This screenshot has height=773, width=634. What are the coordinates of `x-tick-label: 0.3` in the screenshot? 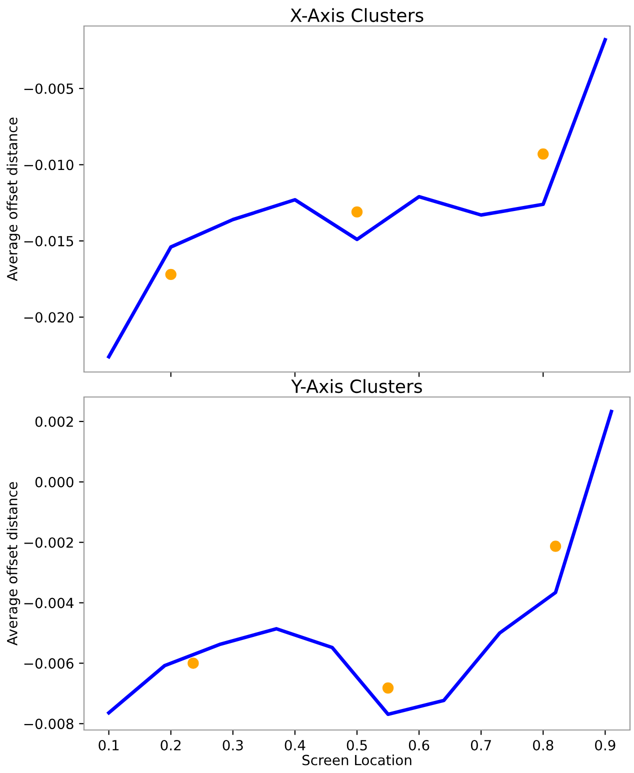 It's located at (232, 745).